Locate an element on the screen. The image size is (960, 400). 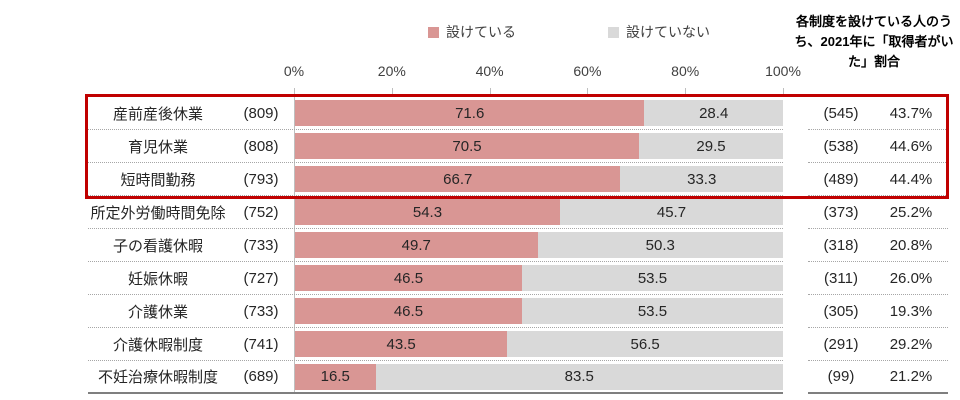
bar-value-have: 54.3 is located at coordinates (427, 212).